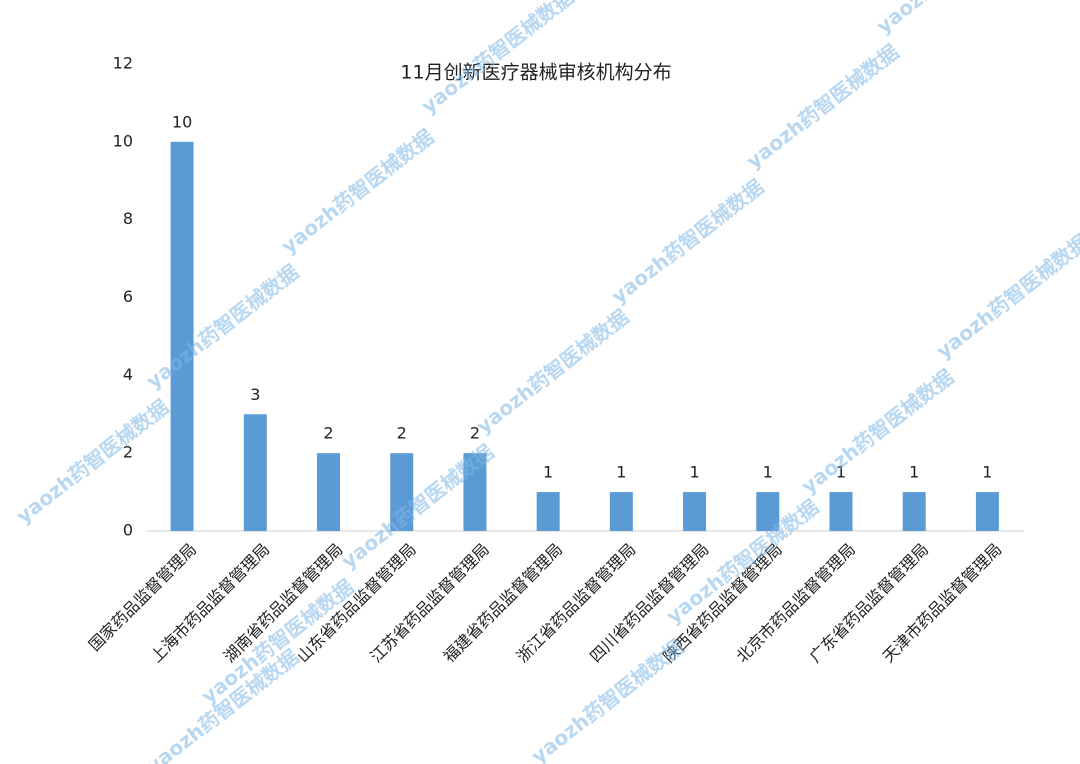 The height and width of the screenshot is (764, 1080). I want to click on y-tick-label: 6, so click(128, 296).